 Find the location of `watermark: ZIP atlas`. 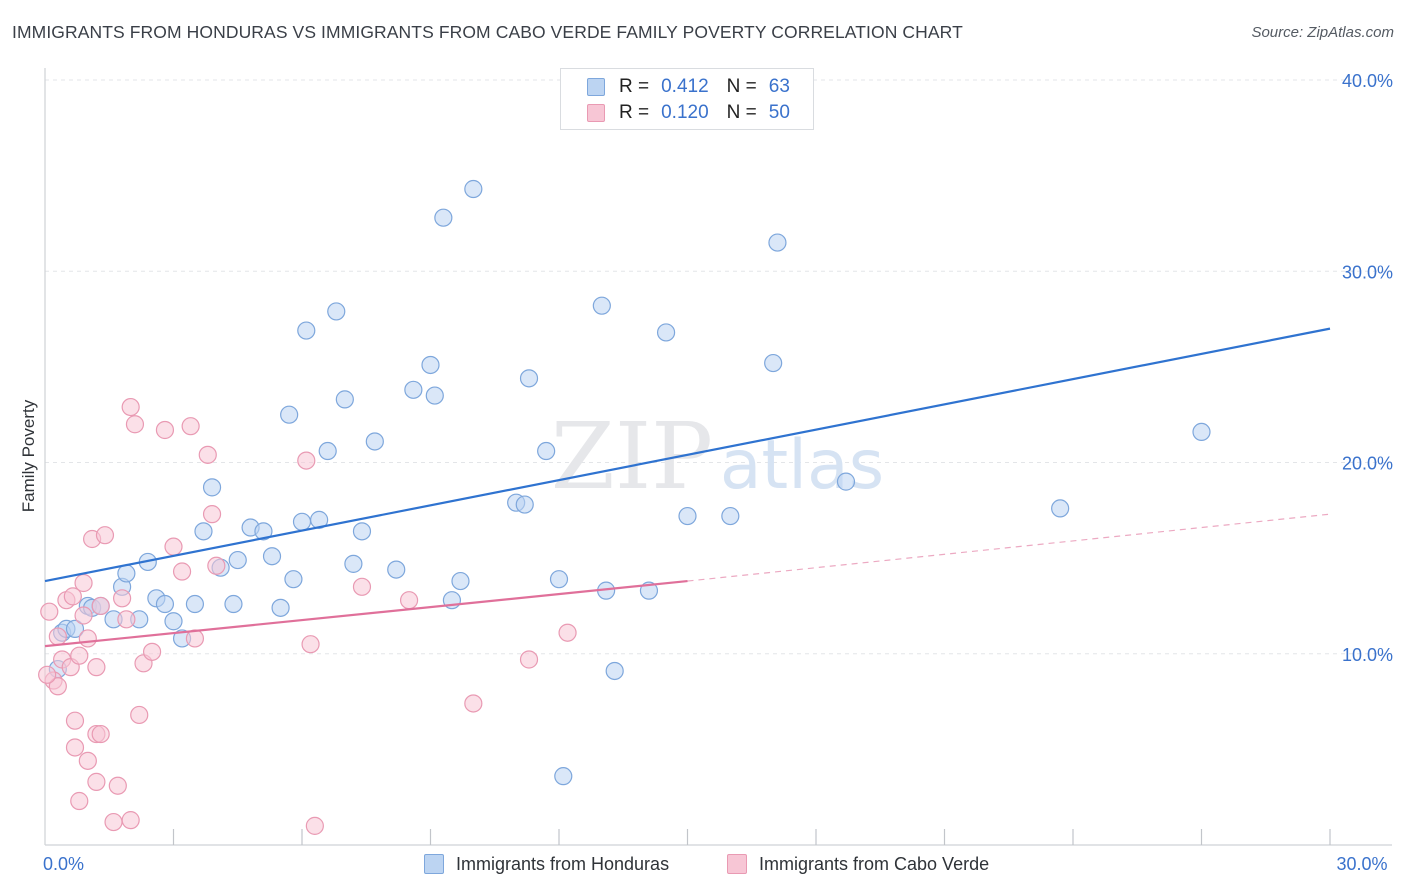

watermark: ZIP atlas is located at coordinates (717, 456).